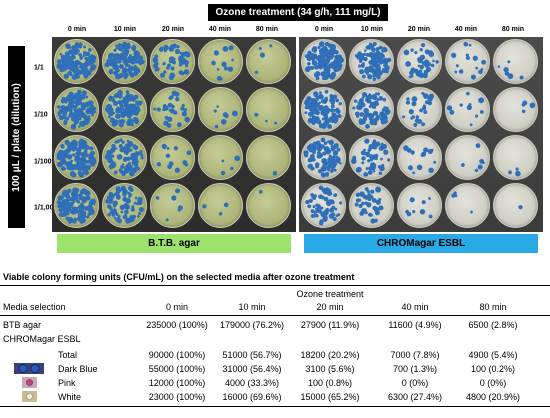  What do you see at coordinates (323, 109) in the screenshot?
I see `chromagar-plate-r1-c0` at bounding box center [323, 109].